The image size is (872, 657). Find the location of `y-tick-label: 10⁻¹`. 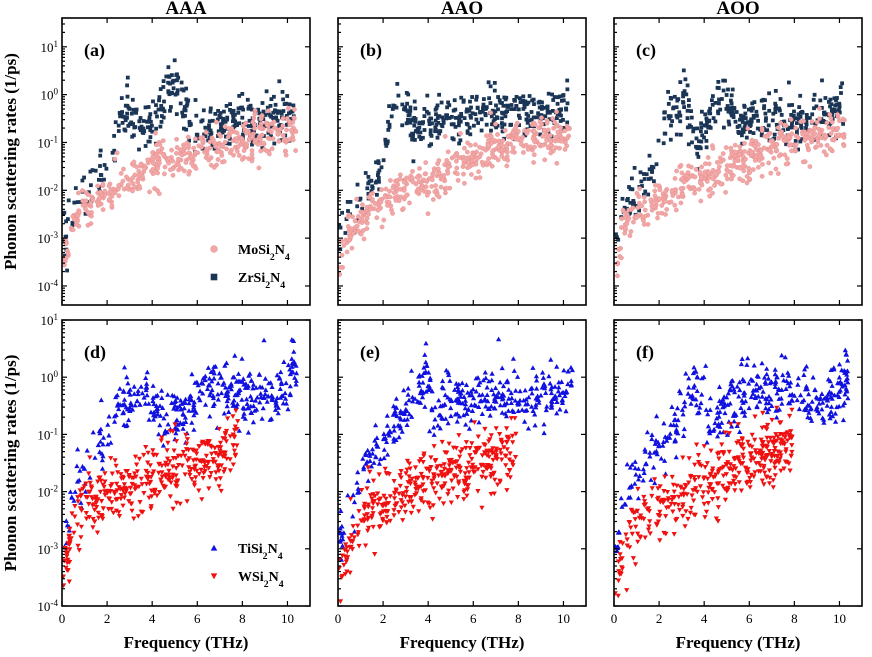

y-tick-label: 10⁻¹ is located at coordinates (47, 142).